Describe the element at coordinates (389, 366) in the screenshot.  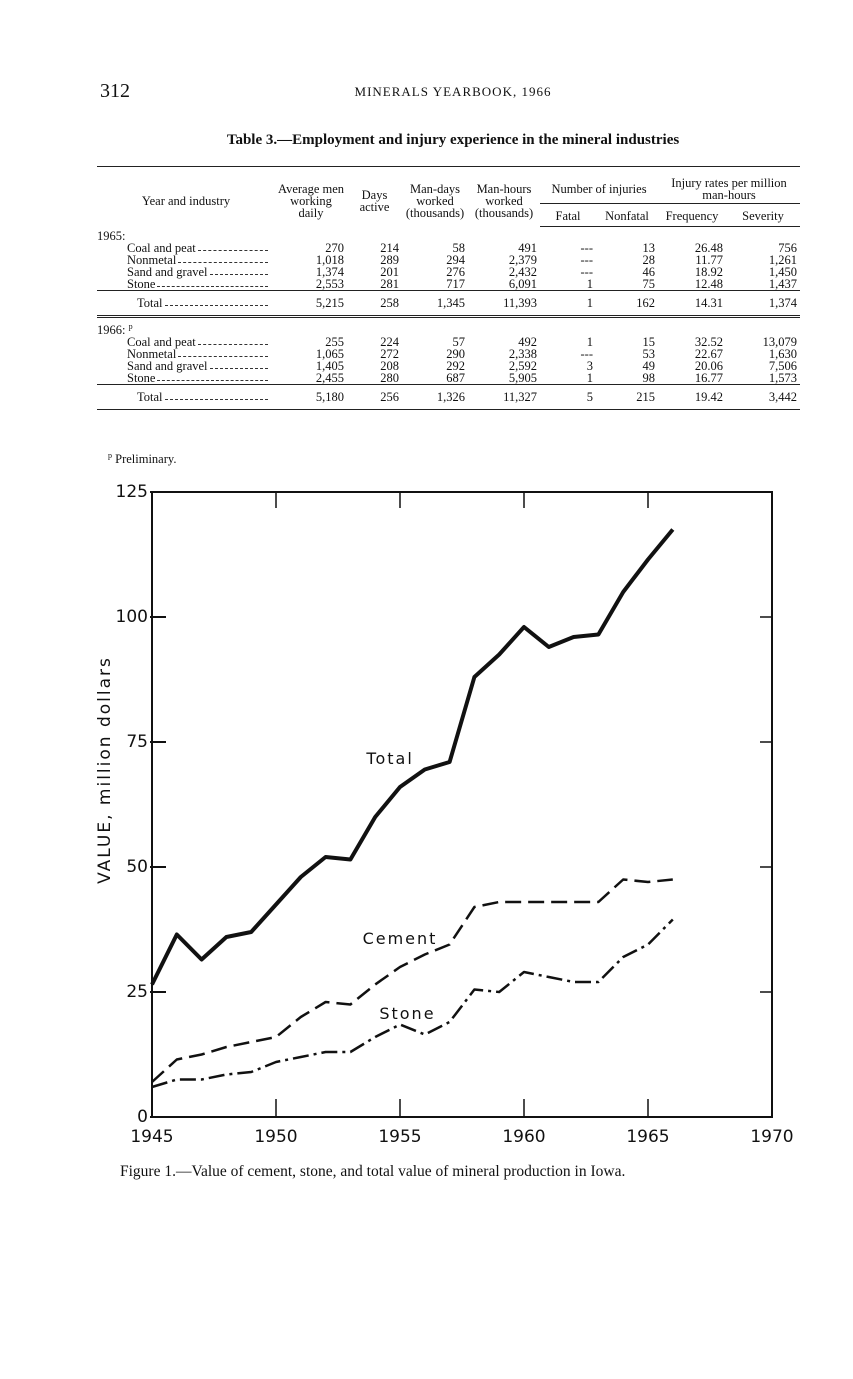
I see `cell: 208` at that location.